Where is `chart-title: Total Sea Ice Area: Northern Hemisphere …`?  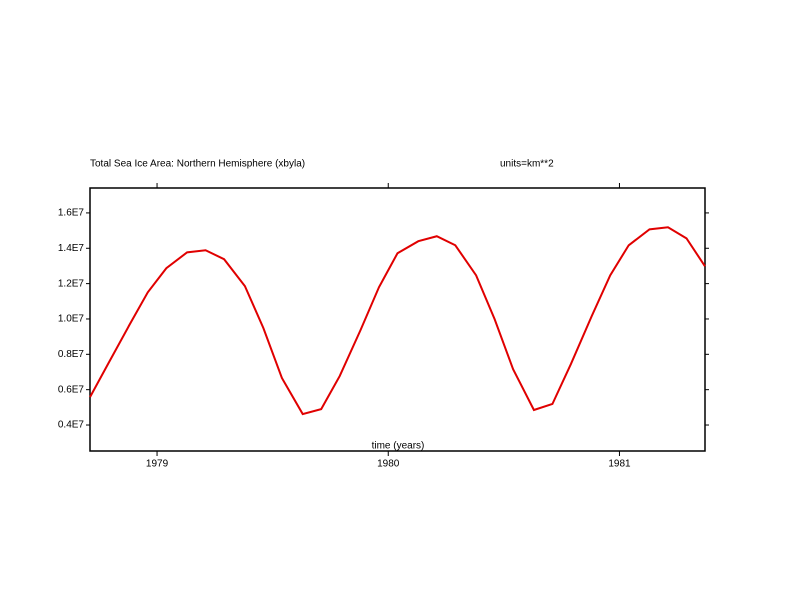 chart-title: Total Sea Ice Area: Northern Hemisphere … is located at coordinates (197, 164).